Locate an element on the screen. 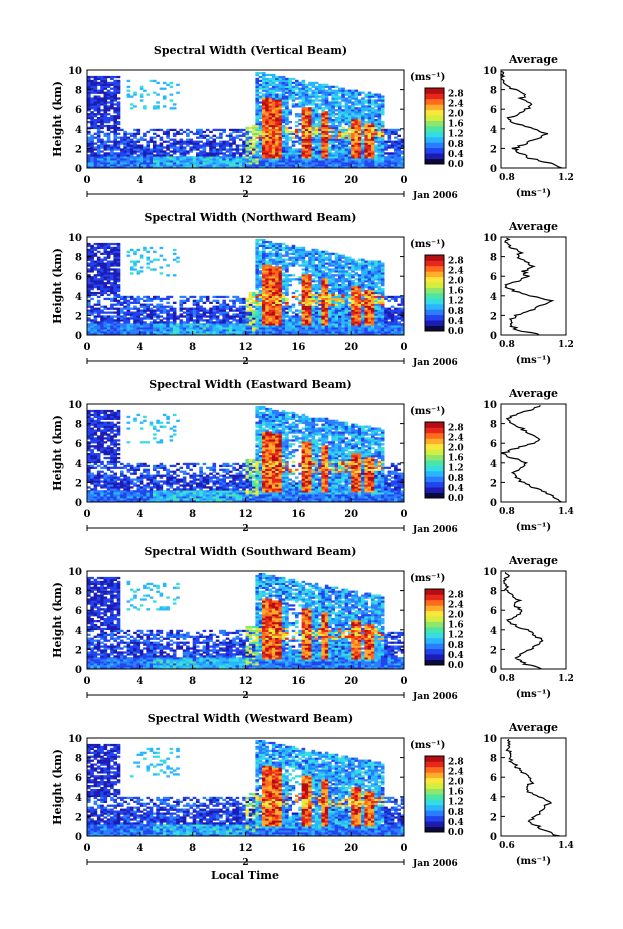 The image size is (623, 929). colorbar-swatch is located at coordinates (434, 129).